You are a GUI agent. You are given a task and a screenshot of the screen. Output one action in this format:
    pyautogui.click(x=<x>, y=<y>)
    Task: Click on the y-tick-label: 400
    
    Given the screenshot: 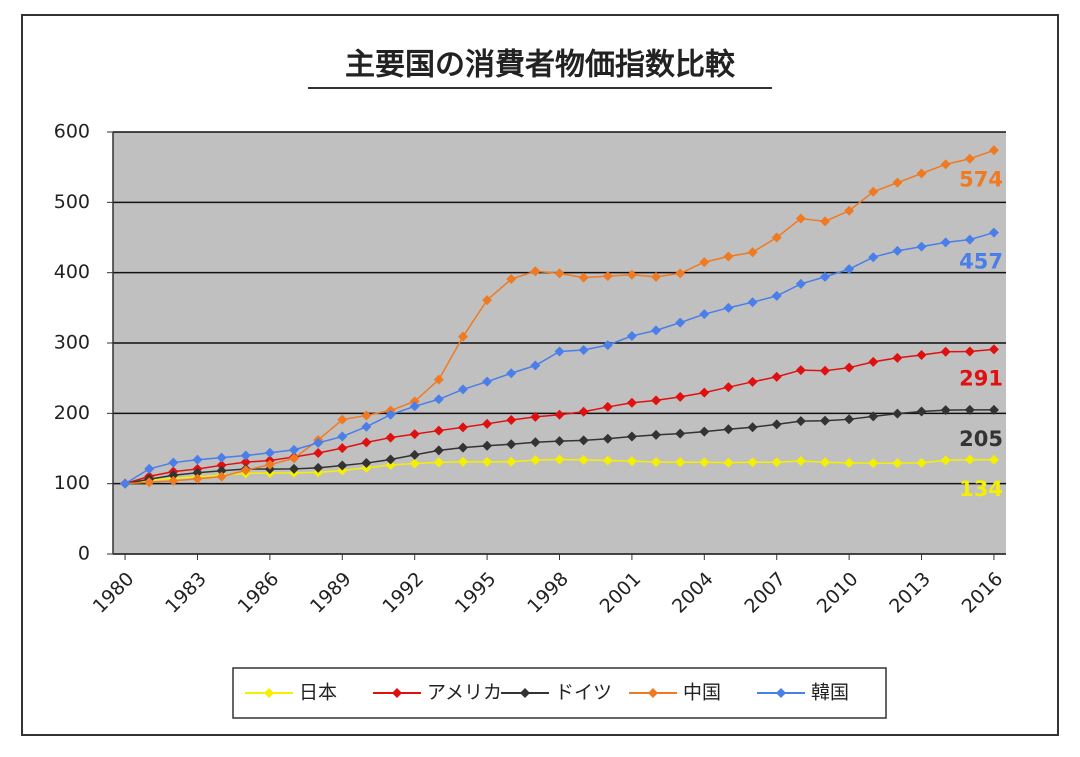 What is the action you would take?
    pyautogui.click(x=72, y=272)
    